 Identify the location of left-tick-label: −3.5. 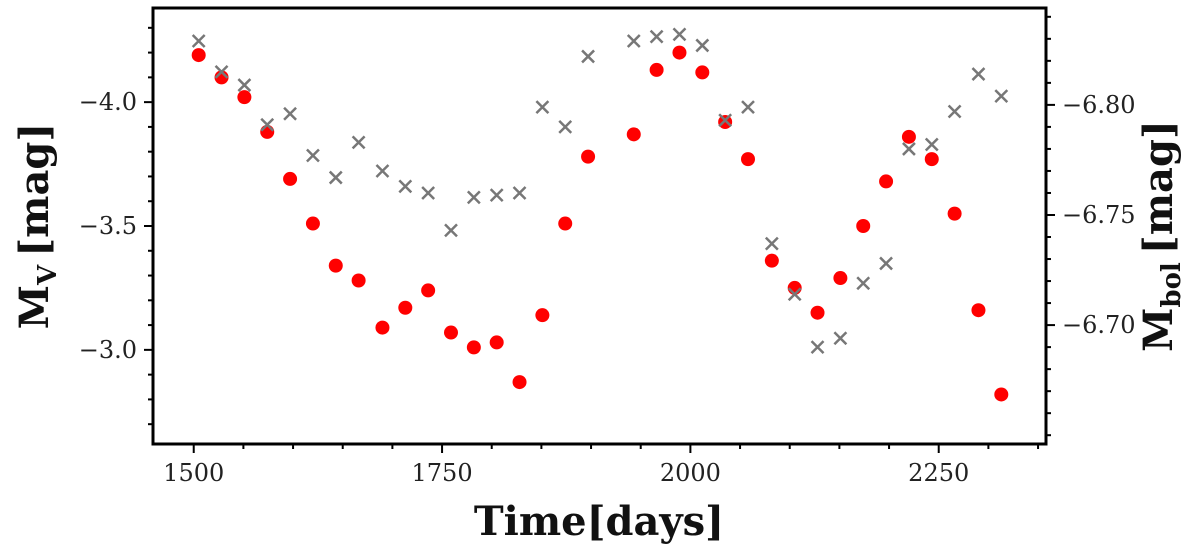
(108, 226).